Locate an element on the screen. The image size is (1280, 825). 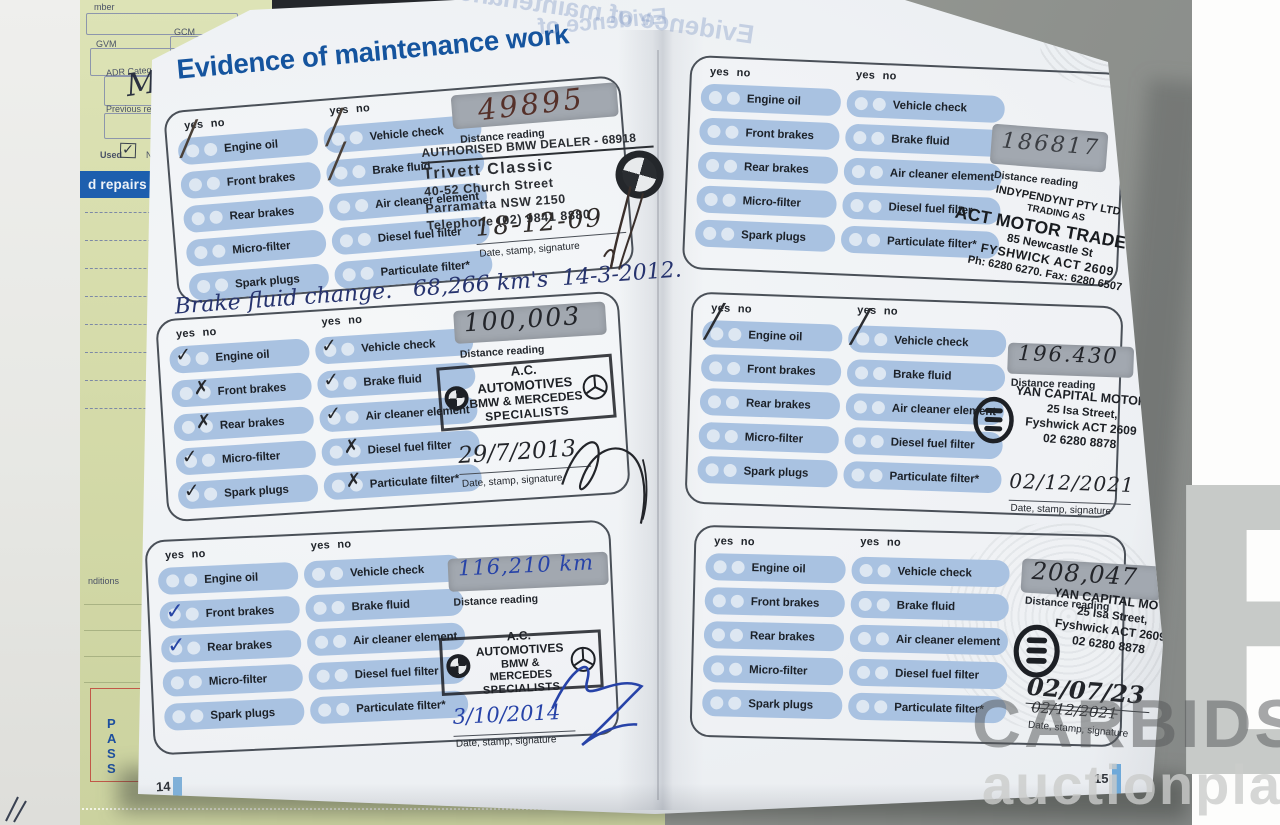
service-item-label: Air cleaner element is located at coordinates (948, 641).